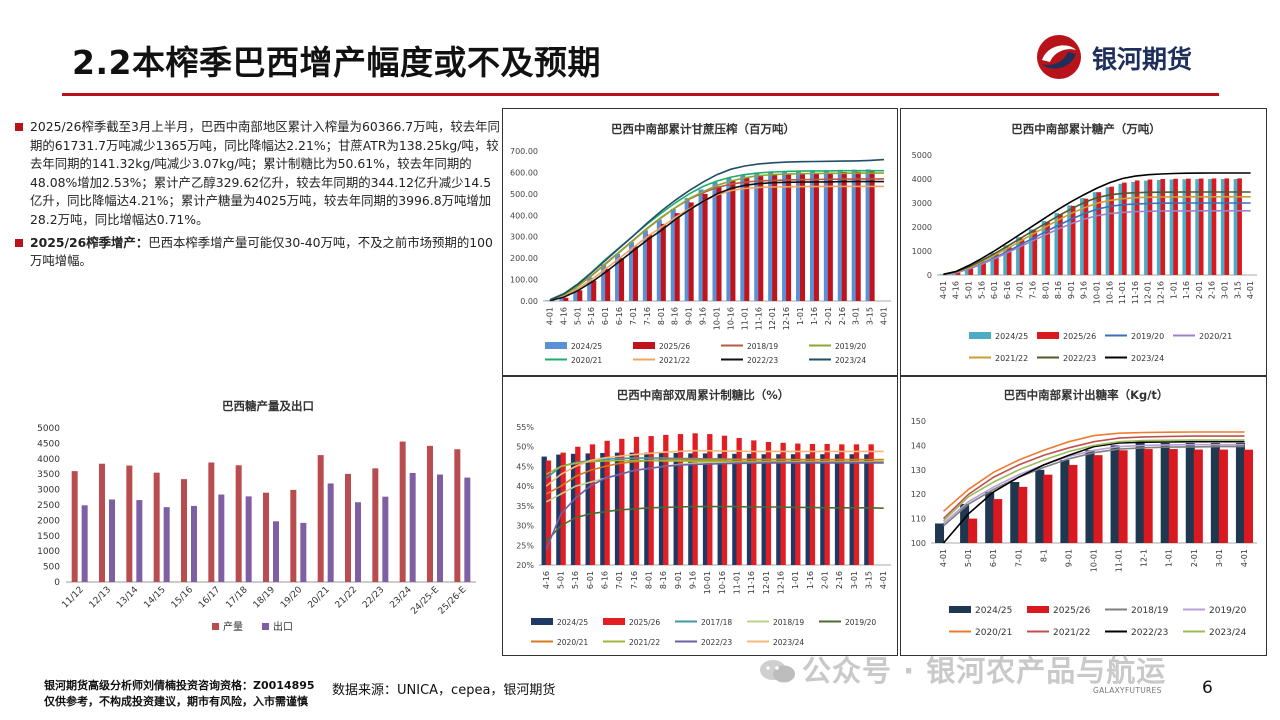 Image resolution: width=1280 pixels, height=720 pixels. Describe the element at coordinates (128, 598) in the screenshot. I see `x-tick-label: 13/14` at that location.